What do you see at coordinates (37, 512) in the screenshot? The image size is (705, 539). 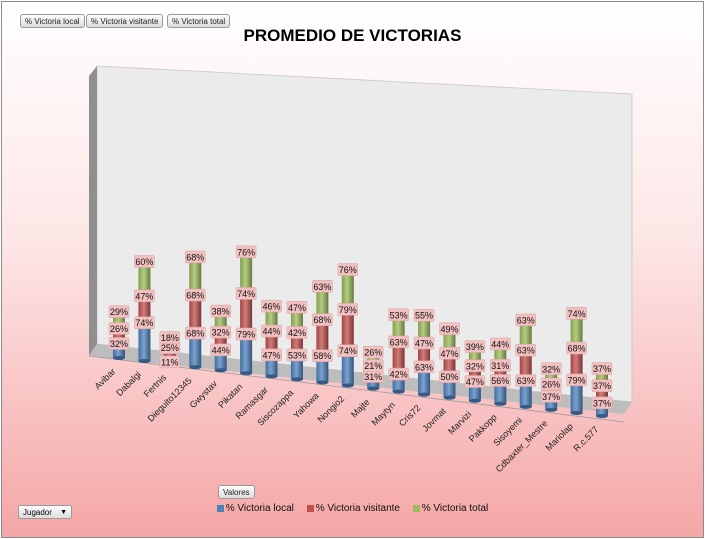 I see `jugador-filter-label: Jugador` at bounding box center [37, 512].